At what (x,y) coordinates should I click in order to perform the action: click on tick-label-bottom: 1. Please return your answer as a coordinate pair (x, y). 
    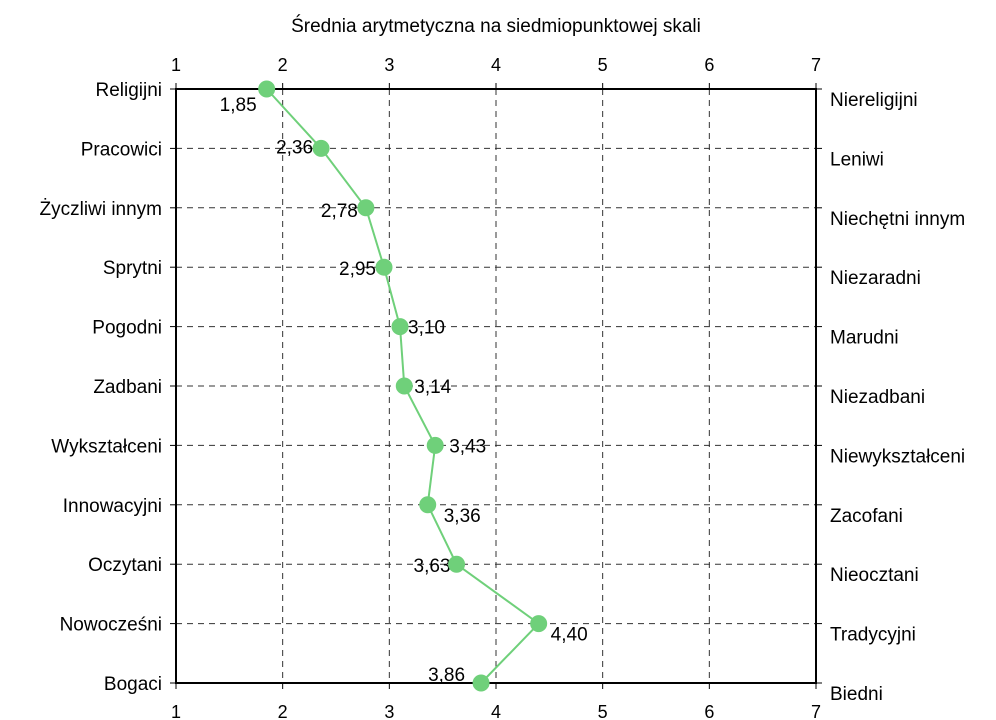
    Looking at the image, I should click on (176, 711).